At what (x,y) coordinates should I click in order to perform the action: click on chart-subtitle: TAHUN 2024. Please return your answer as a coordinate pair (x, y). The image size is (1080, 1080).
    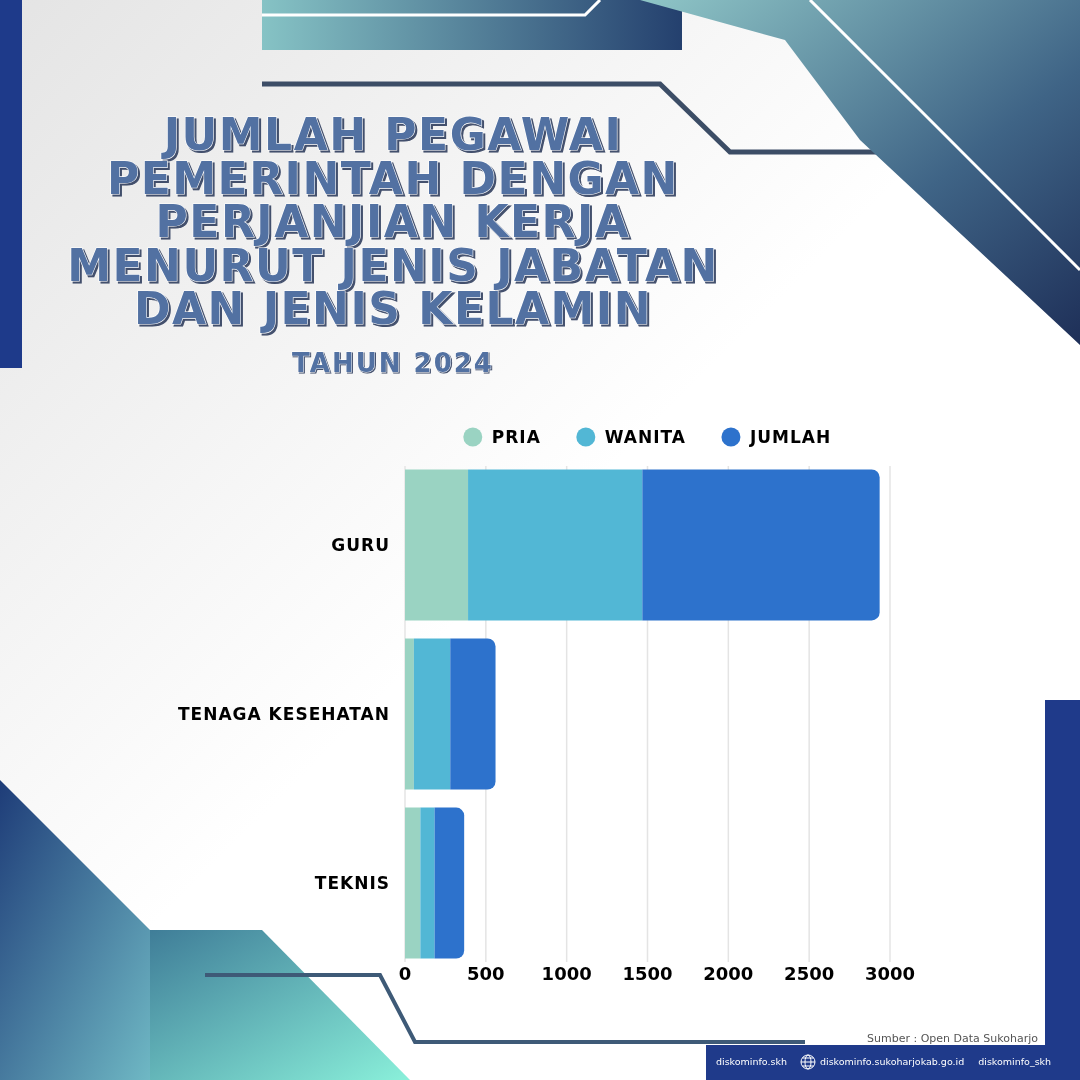
    Looking at the image, I should click on (393, 363).